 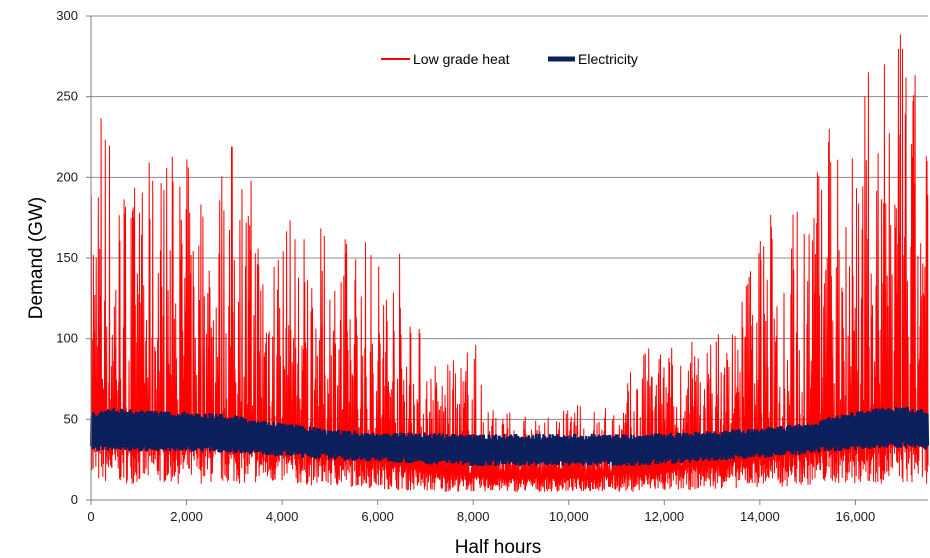 I want to click on x-tick-label: 8,000, so click(x=473, y=516).